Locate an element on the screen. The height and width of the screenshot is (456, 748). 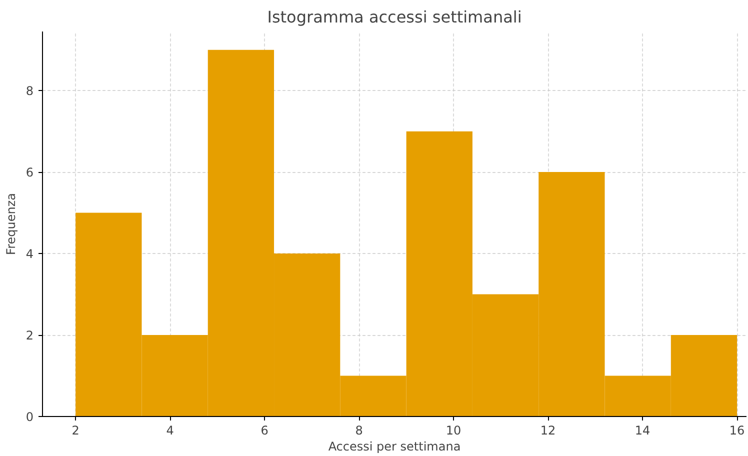
y-tick-label: 0 is located at coordinates (30, 417).